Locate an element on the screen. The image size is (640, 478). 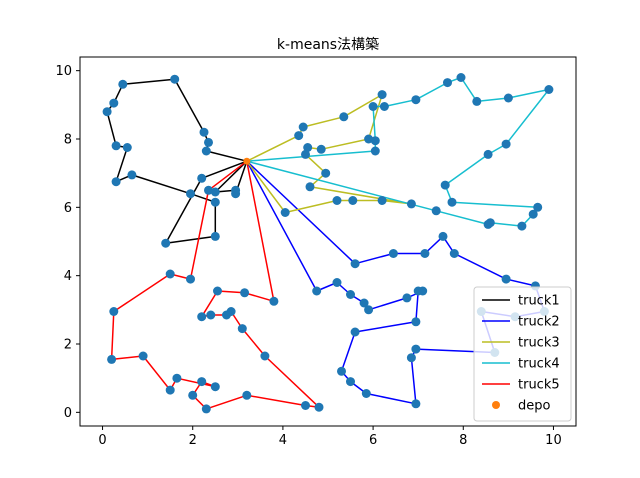
y-axis: 0 2 4 6 8 10 is located at coordinates (67, 242).